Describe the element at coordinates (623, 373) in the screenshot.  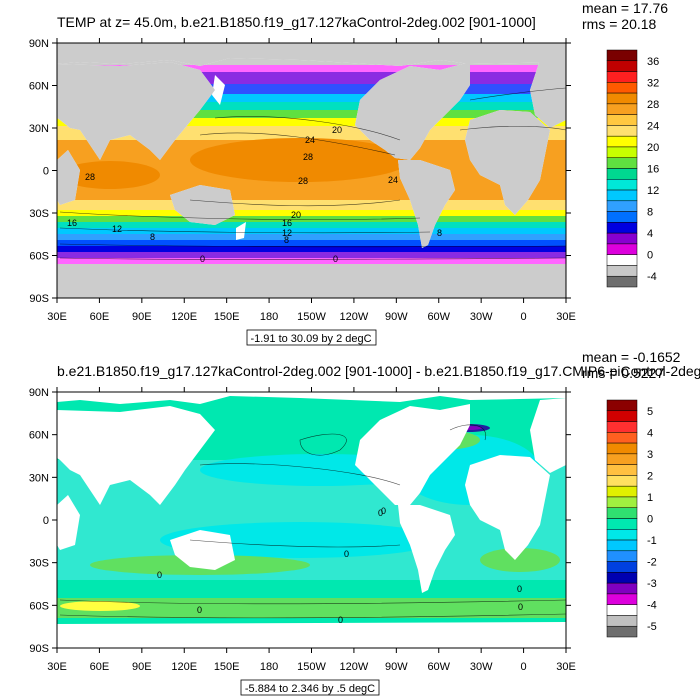
I see `panel-2-rms: rms = 0.5227` at that location.